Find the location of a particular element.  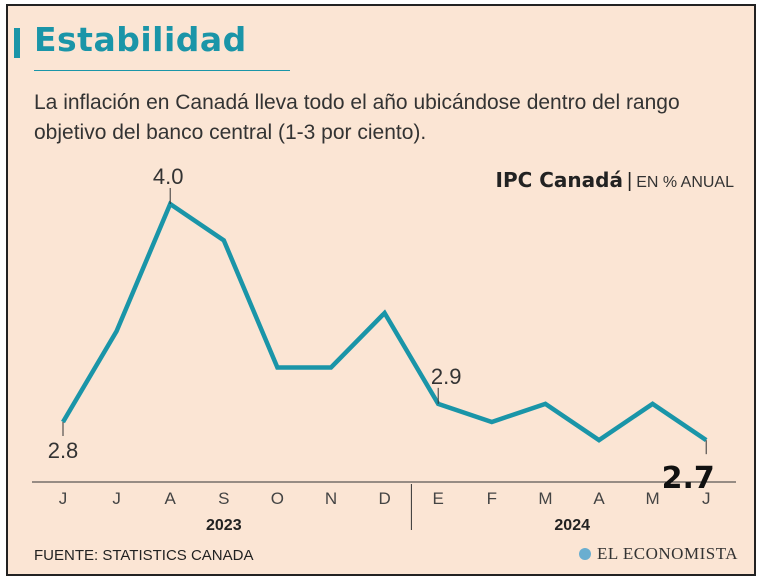

x-tick-label: E is located at coordinates (438, 498).